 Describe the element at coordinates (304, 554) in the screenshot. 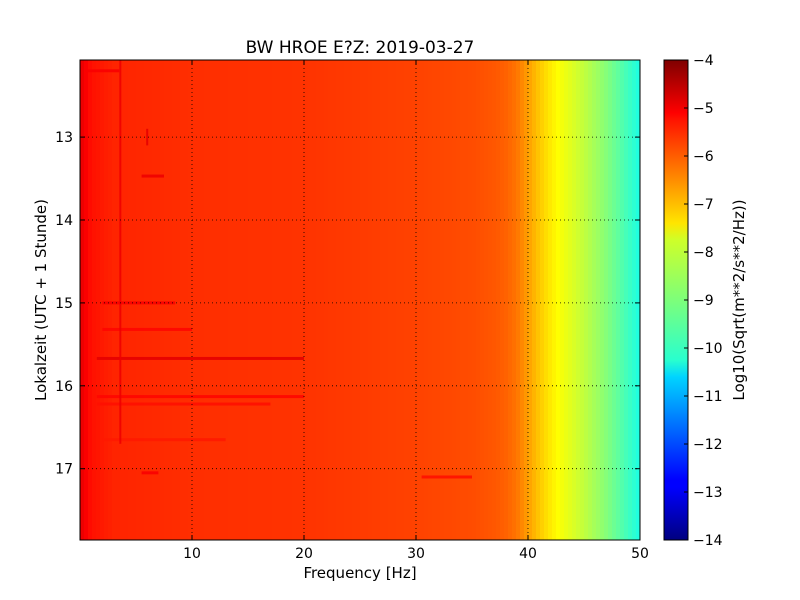

I see `x-tick-label: 20` at that location.